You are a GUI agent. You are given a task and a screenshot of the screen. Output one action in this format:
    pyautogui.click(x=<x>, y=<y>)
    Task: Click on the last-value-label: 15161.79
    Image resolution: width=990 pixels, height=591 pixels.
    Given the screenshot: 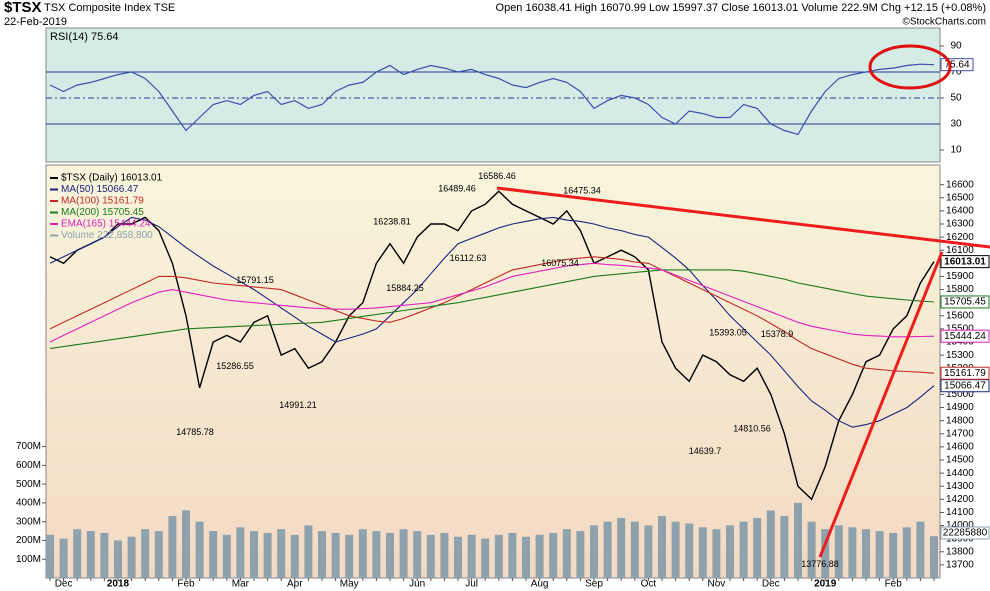 What is the action you would take?
    pyautogui.click(x=965, y=373)
    